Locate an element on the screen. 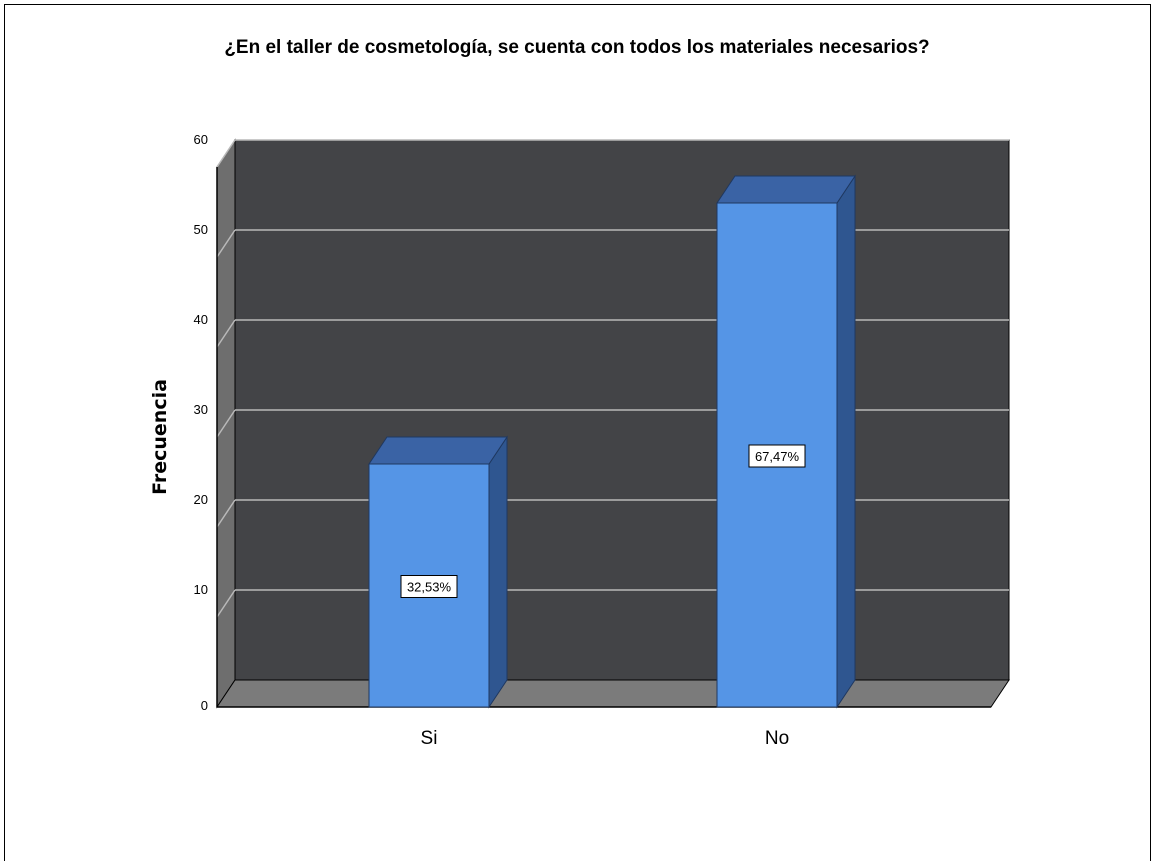 The height and width of the screenshot is (861, 1155). data-label: 67,47% is located at coordinates (777, 456).